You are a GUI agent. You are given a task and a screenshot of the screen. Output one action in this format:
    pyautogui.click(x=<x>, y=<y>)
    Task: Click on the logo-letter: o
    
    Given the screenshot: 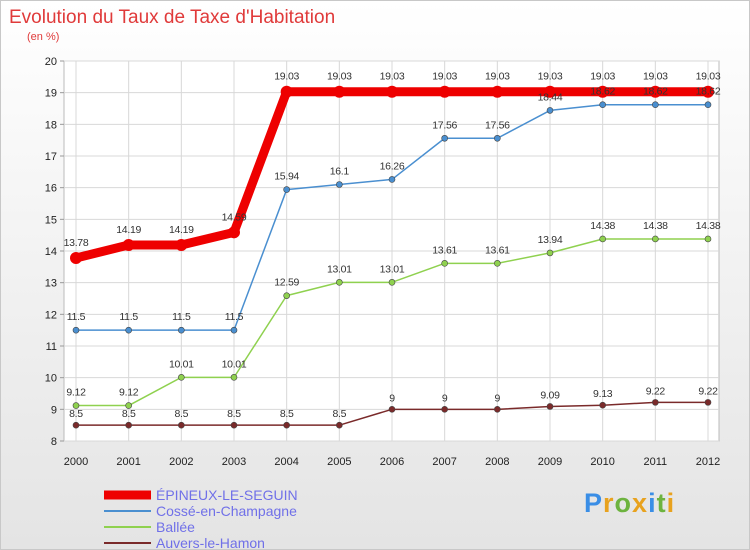 What is the action you would take?
    pyautogui.click(x=623, y=503)
    